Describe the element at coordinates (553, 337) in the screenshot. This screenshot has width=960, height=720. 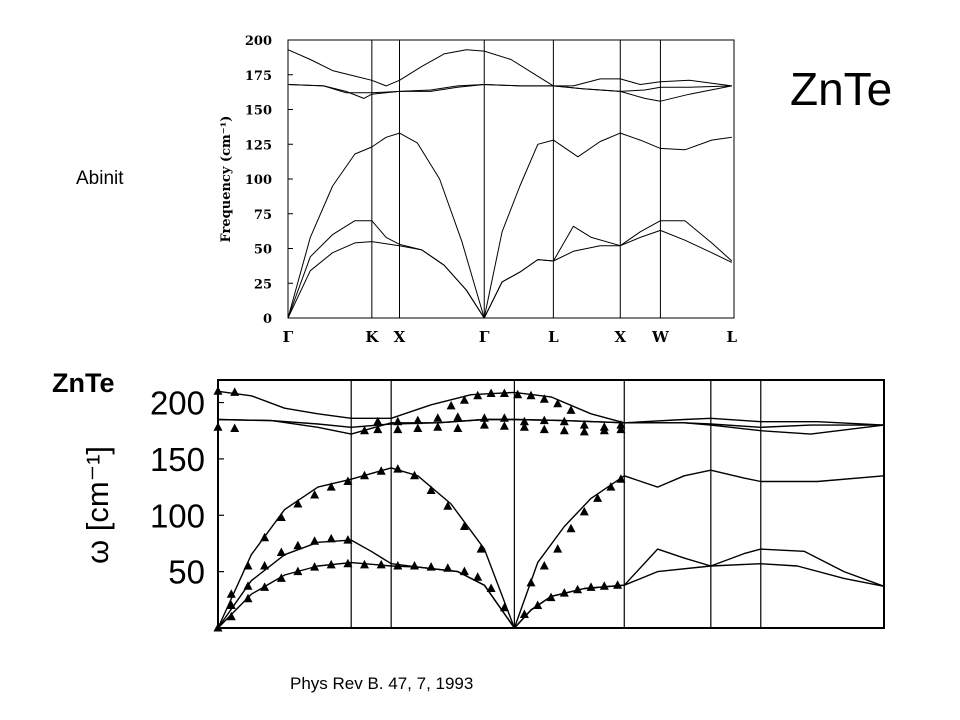
I see `kpoint-label: L` at that location.